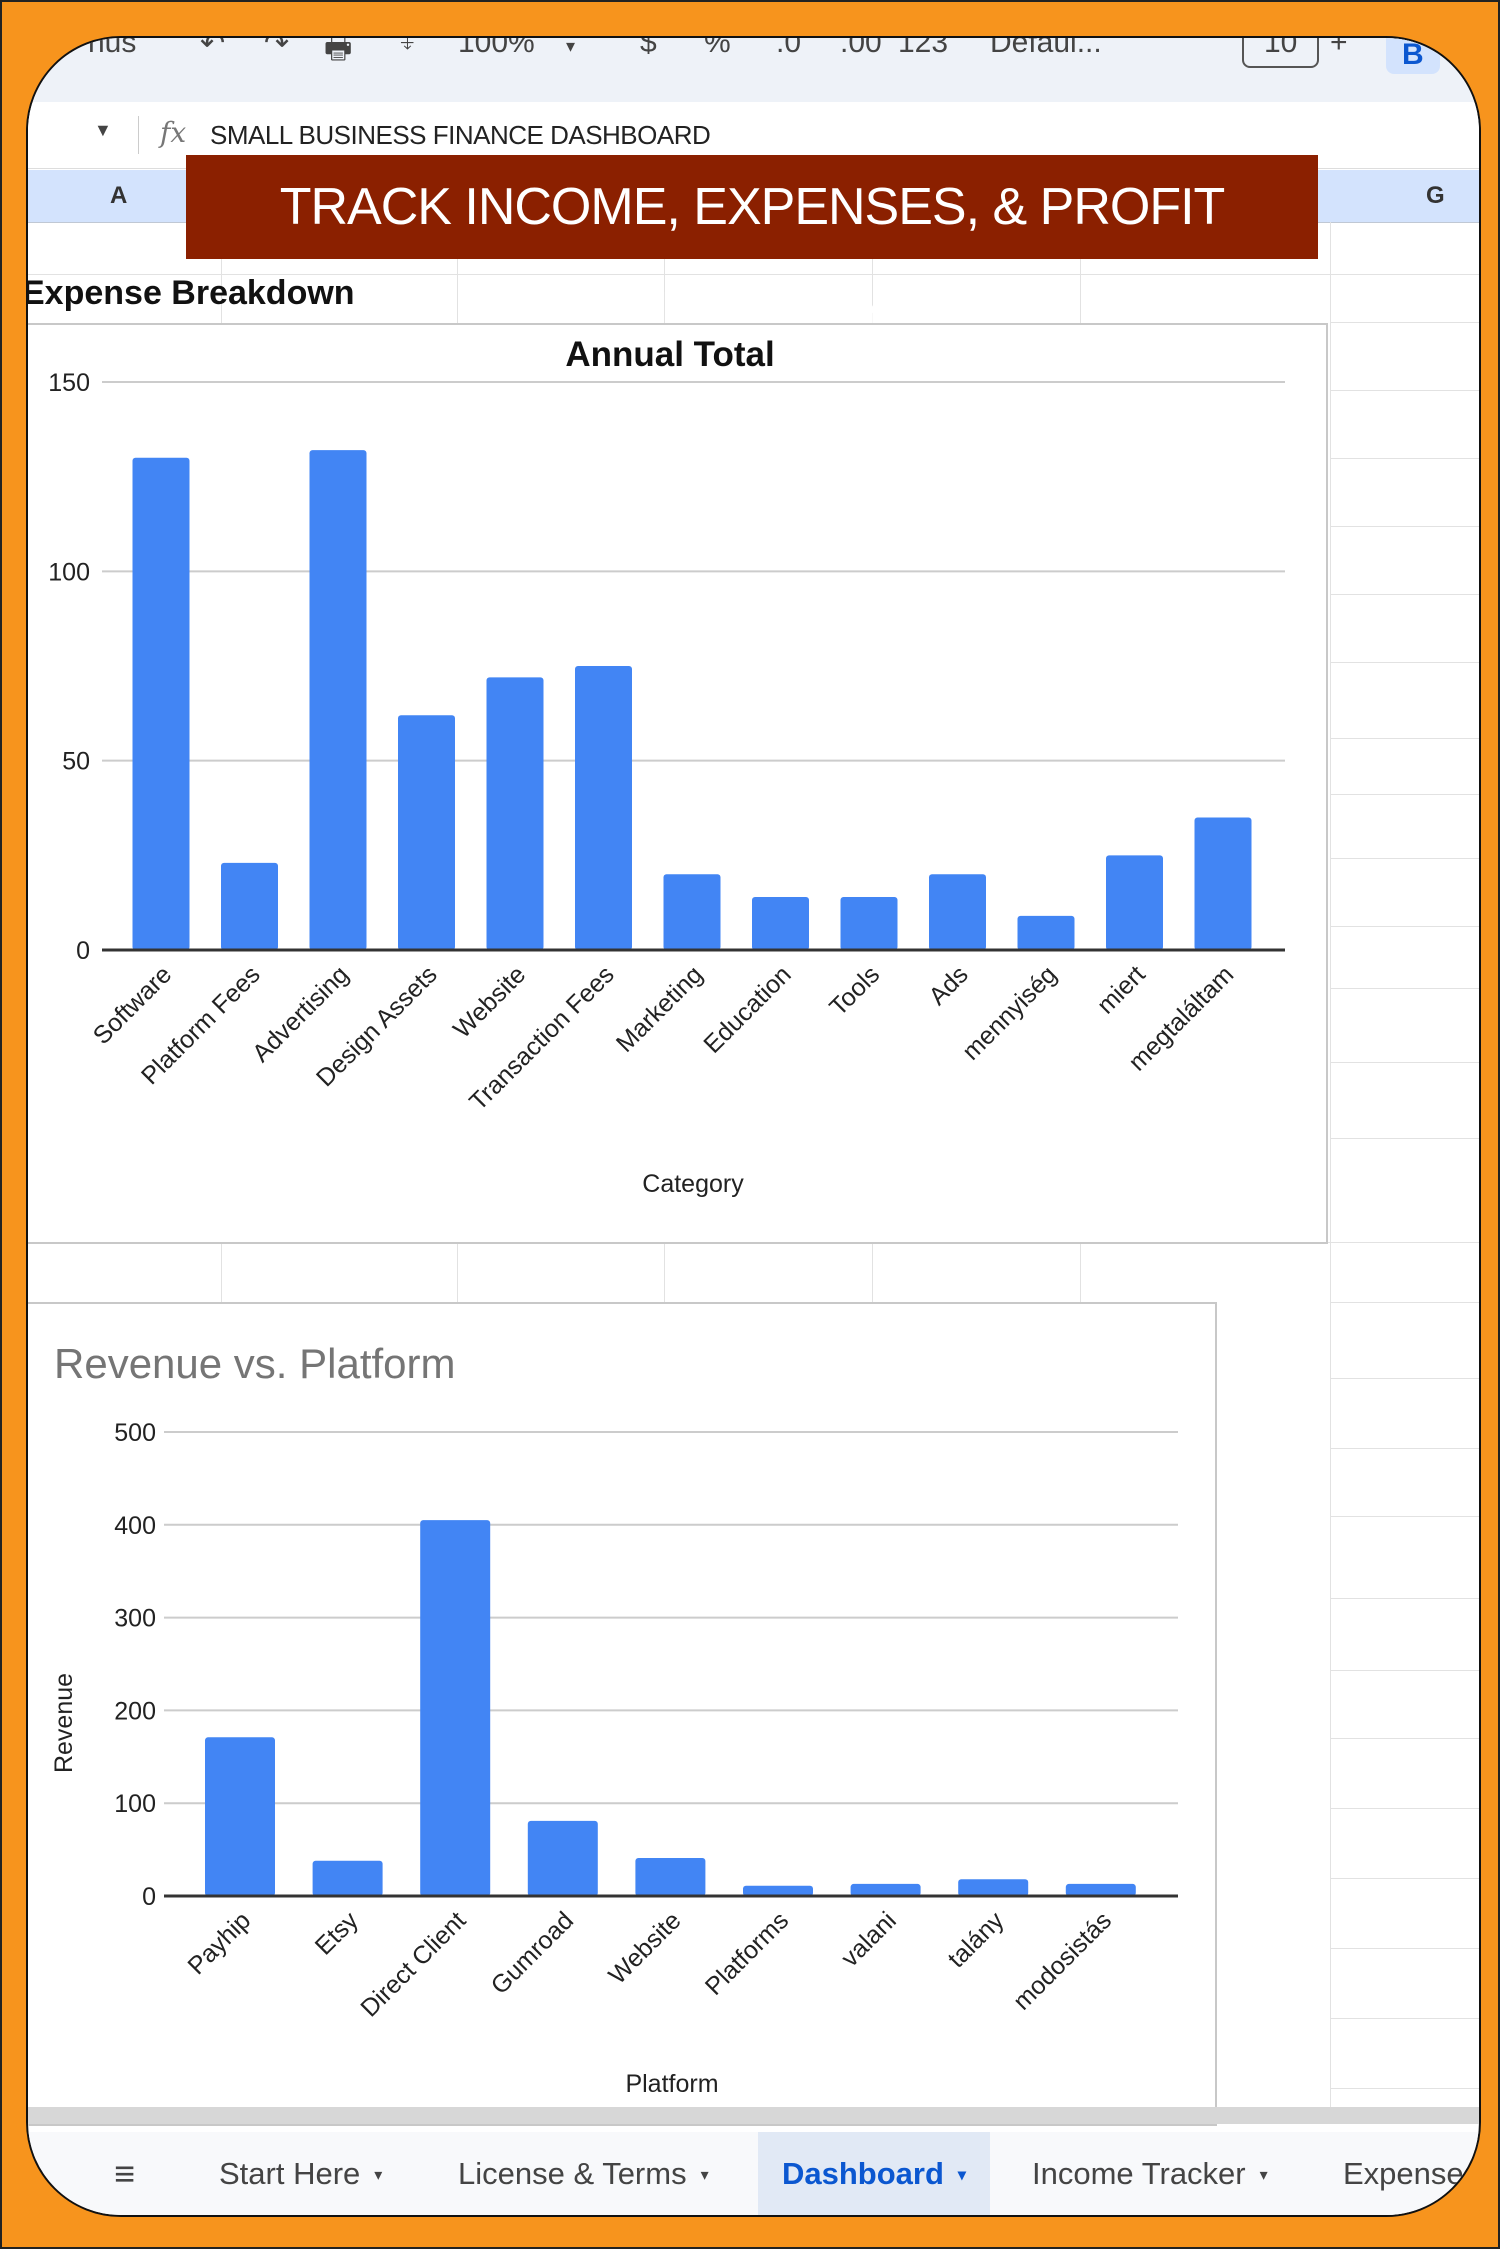 Image resolution: width=1500 pixels, height=2249 pixels. What do you see at coordinates (863, 2173) in the screenshot?
I see `tab-label: Dashboard` at bounding box center [863, 2173].